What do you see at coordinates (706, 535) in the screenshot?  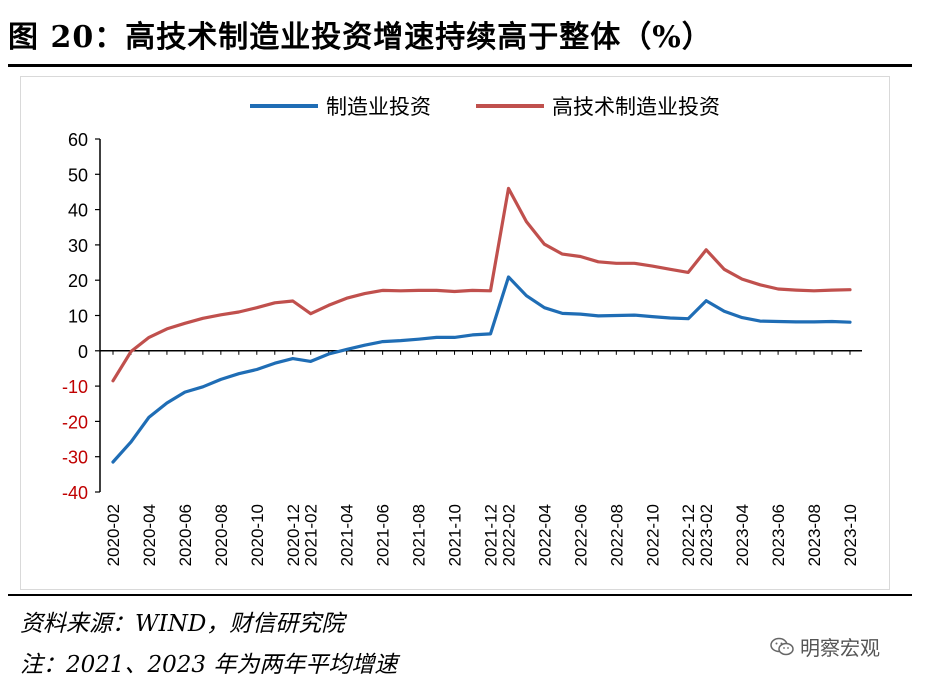 I see `x-tick-label: 2023-02` at bounding box center [706, 535].